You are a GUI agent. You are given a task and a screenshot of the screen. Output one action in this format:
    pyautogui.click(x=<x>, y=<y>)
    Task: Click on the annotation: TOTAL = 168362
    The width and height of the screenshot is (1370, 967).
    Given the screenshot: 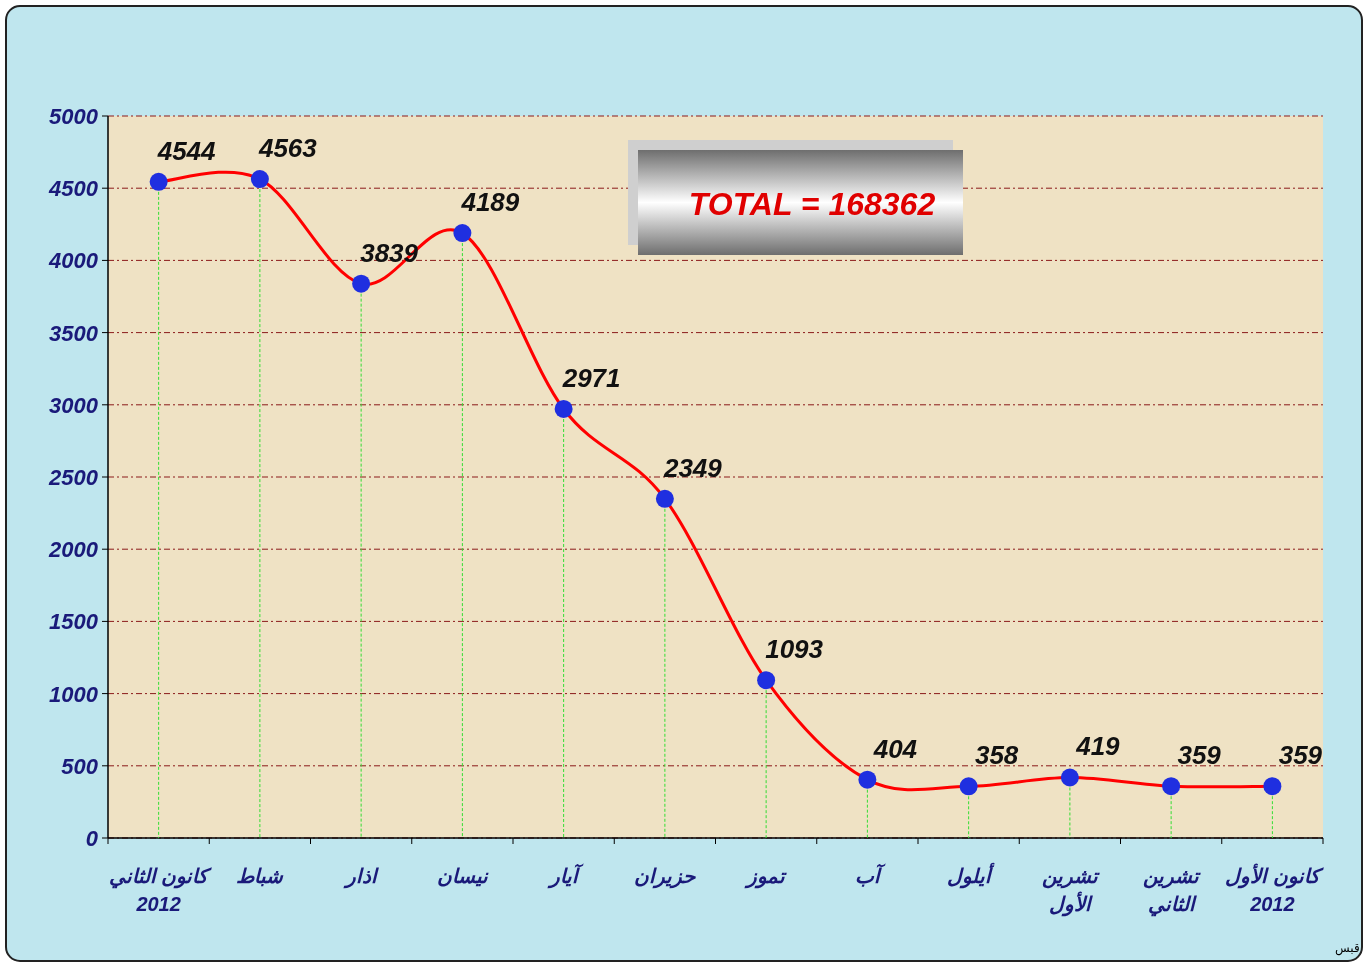 What is the action you would take?
    pyautogui.click(x=812, y=204)
    